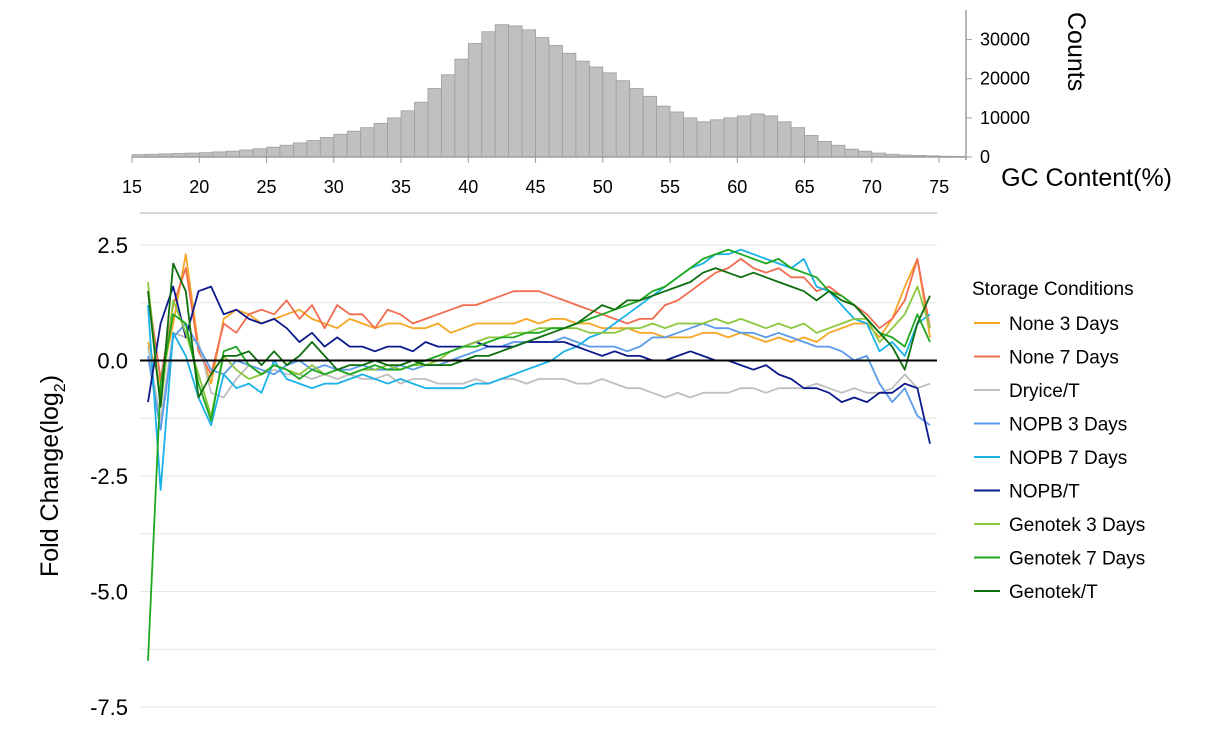 This screenshot has width=1225, height=730. Describe the element at coordinates (1044, 391) in the screenshot. I see `legend-label: Dryice/T` at that location.